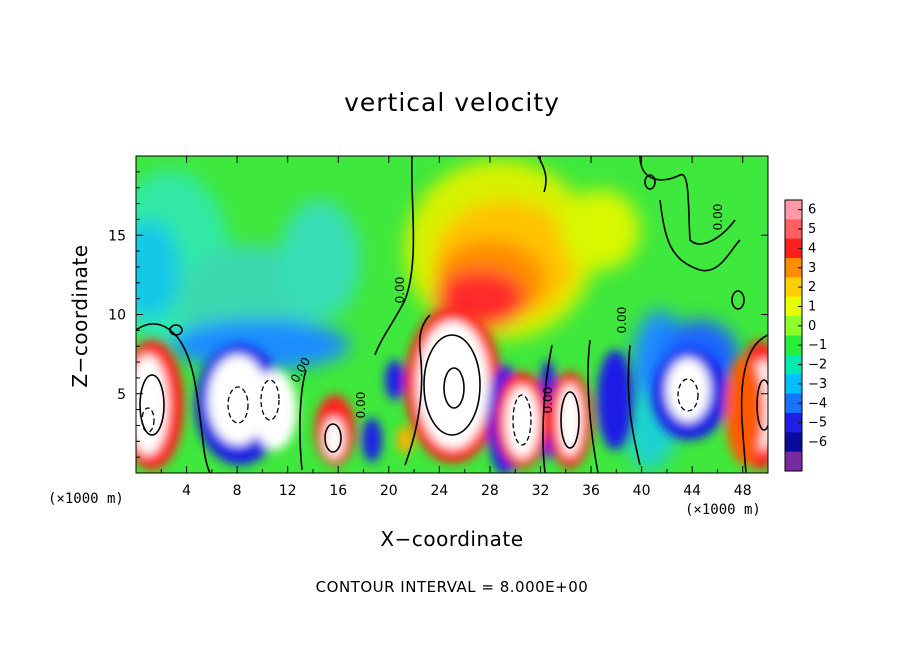 This screenshot has height=654, width=904. I want to click on colorbar-label: −2, so click(817, 365).